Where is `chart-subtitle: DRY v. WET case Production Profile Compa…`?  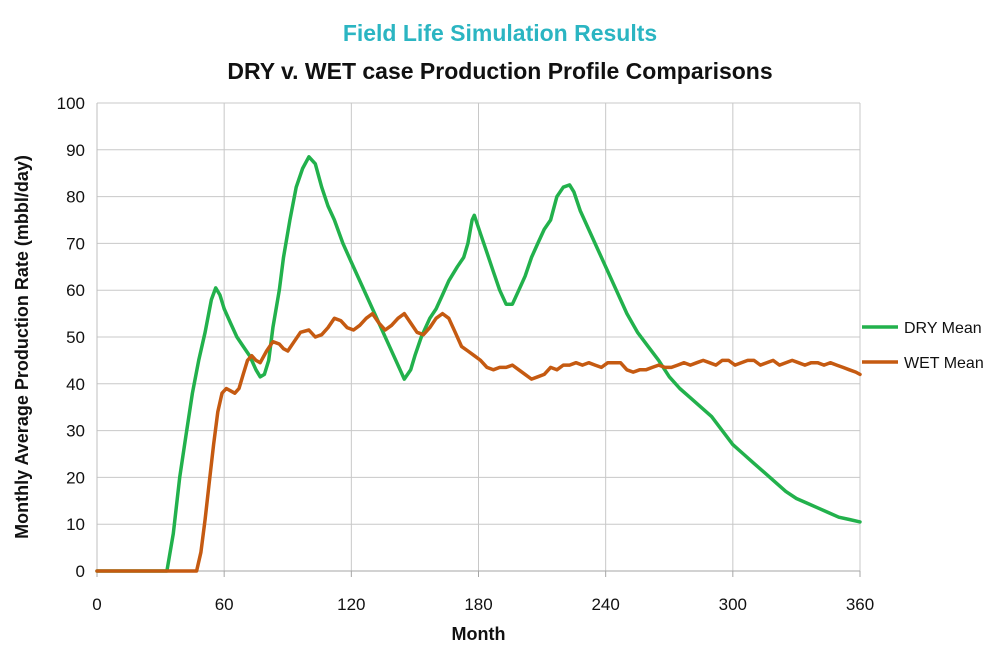
chart-subtitle: DRY v. WET case Production Profile Compa… is located at coordinates (500, 71).